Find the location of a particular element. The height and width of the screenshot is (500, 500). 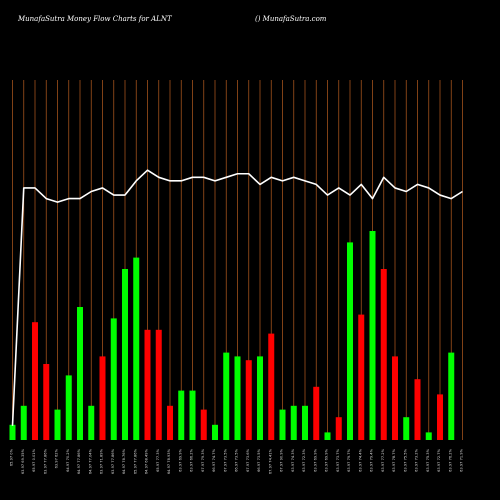

x-tick-label: 64.97 78.76% is located at coordinates (124, 461).